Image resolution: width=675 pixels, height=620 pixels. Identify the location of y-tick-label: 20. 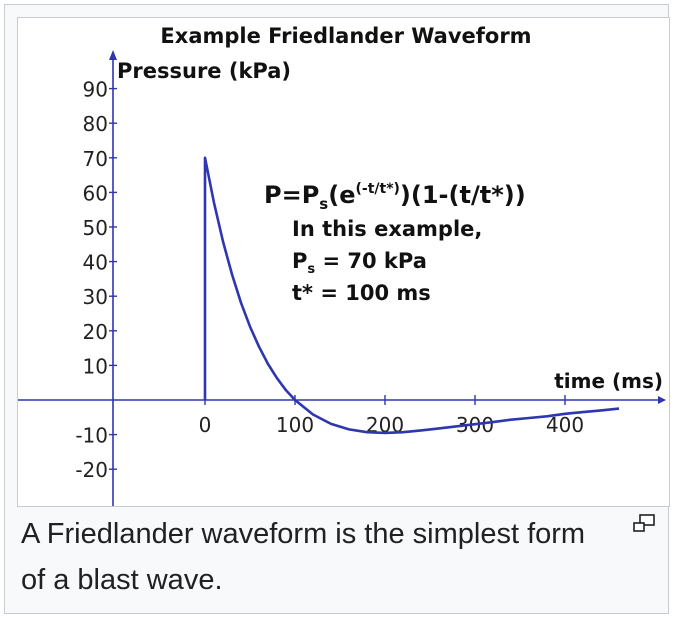
(95, 332).